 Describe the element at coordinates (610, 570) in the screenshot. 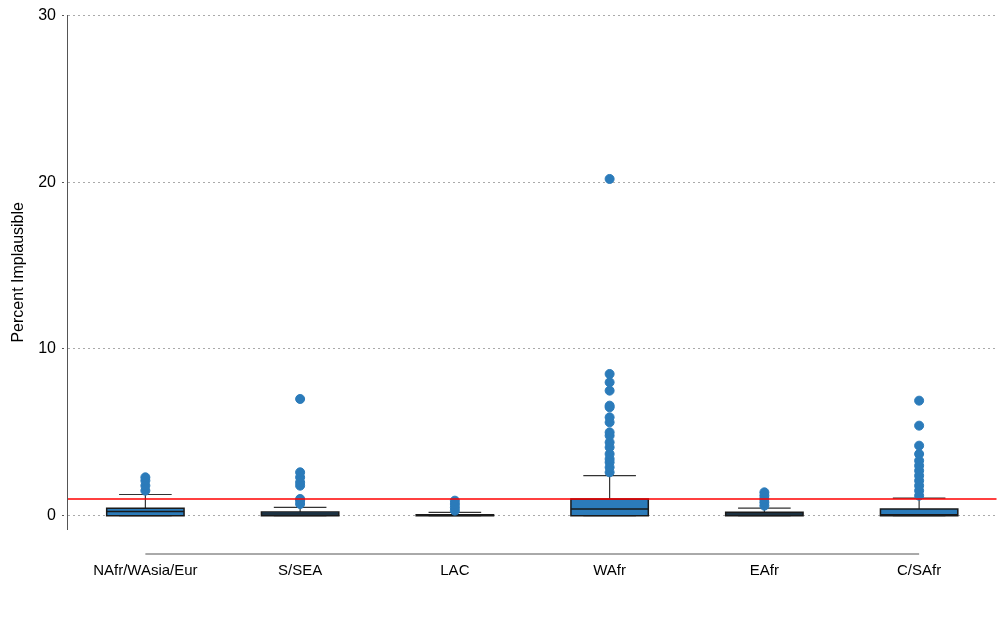

I see `x-tick-label: WAfr` at that location.